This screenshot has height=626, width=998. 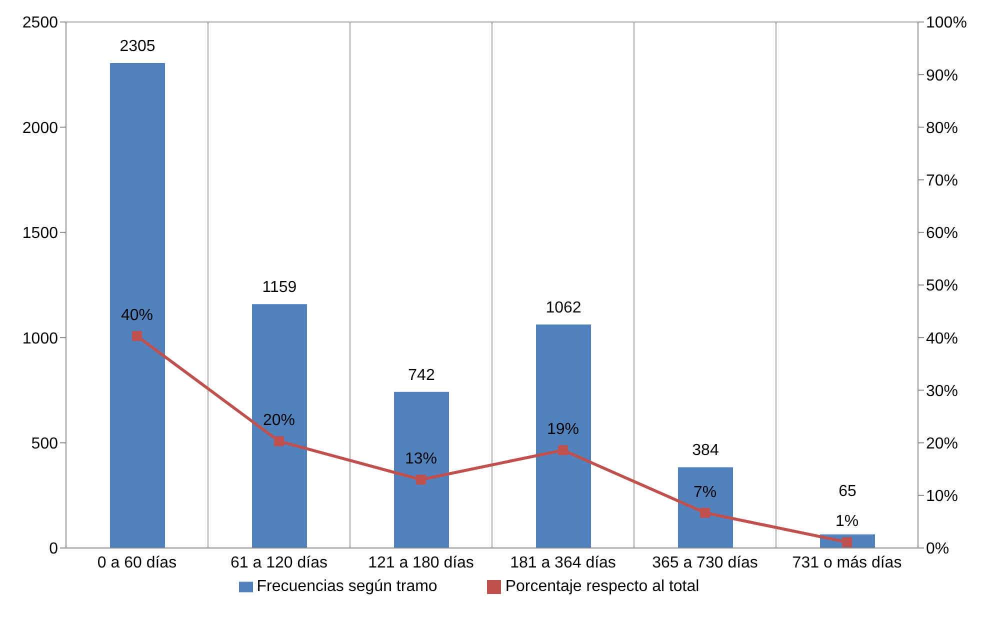 I want to click on x-tick-label: 181 a 364 días, so click(x=563, y=563).